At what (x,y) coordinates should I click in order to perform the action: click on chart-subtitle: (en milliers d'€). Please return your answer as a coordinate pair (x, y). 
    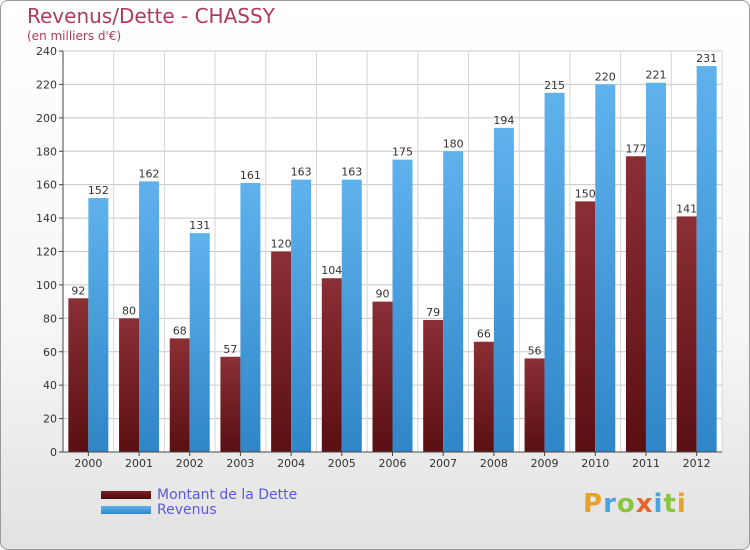
    Looking at the image, I should click on (74, 36).